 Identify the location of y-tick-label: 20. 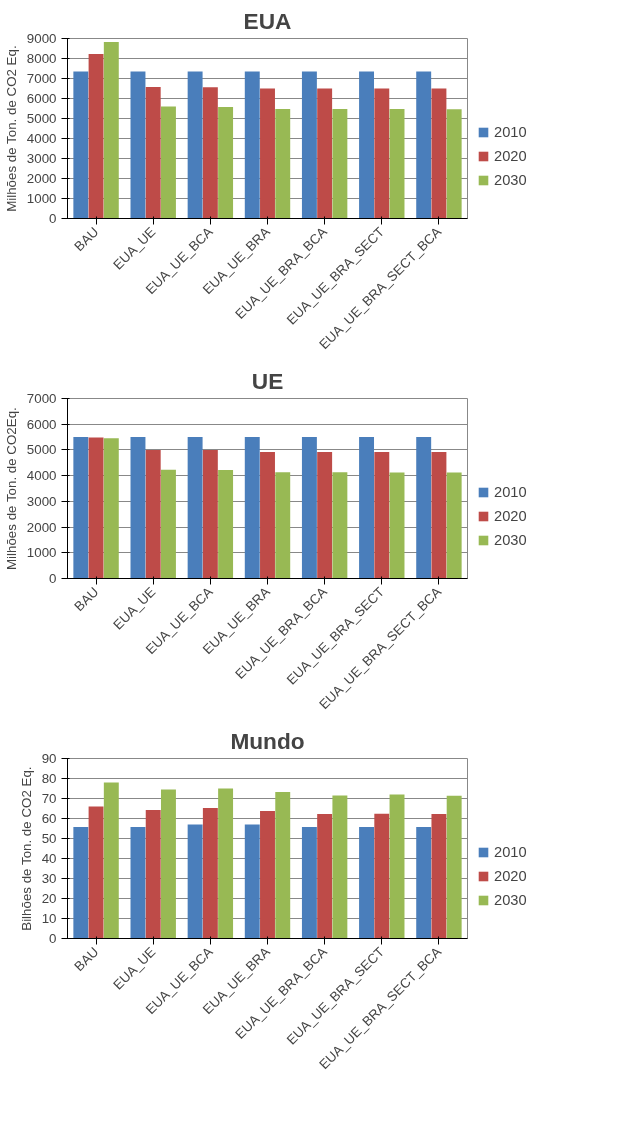
(49, 898).